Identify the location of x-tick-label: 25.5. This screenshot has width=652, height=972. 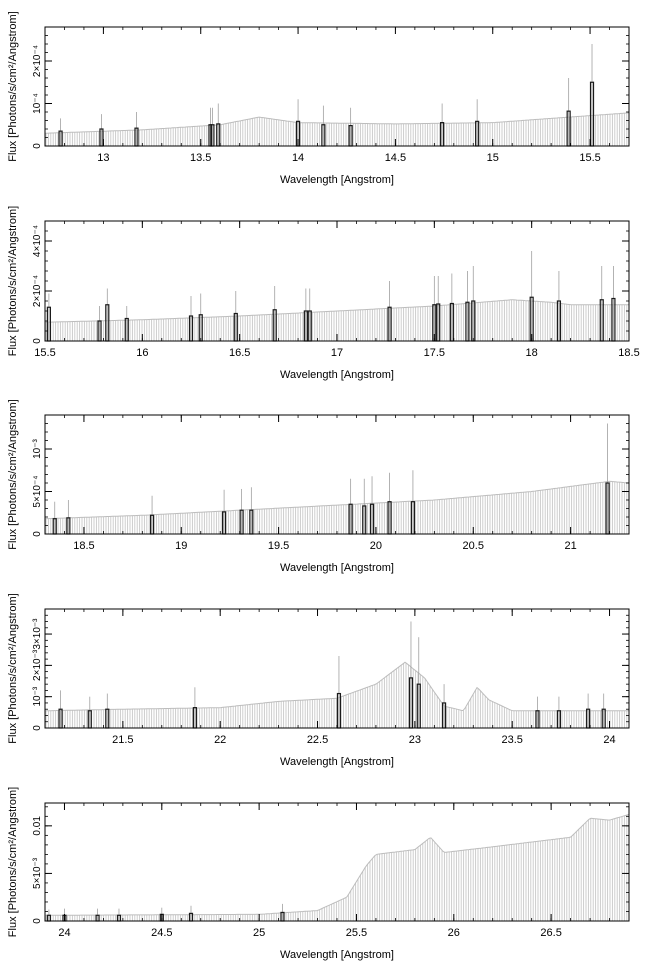
(356, 933).